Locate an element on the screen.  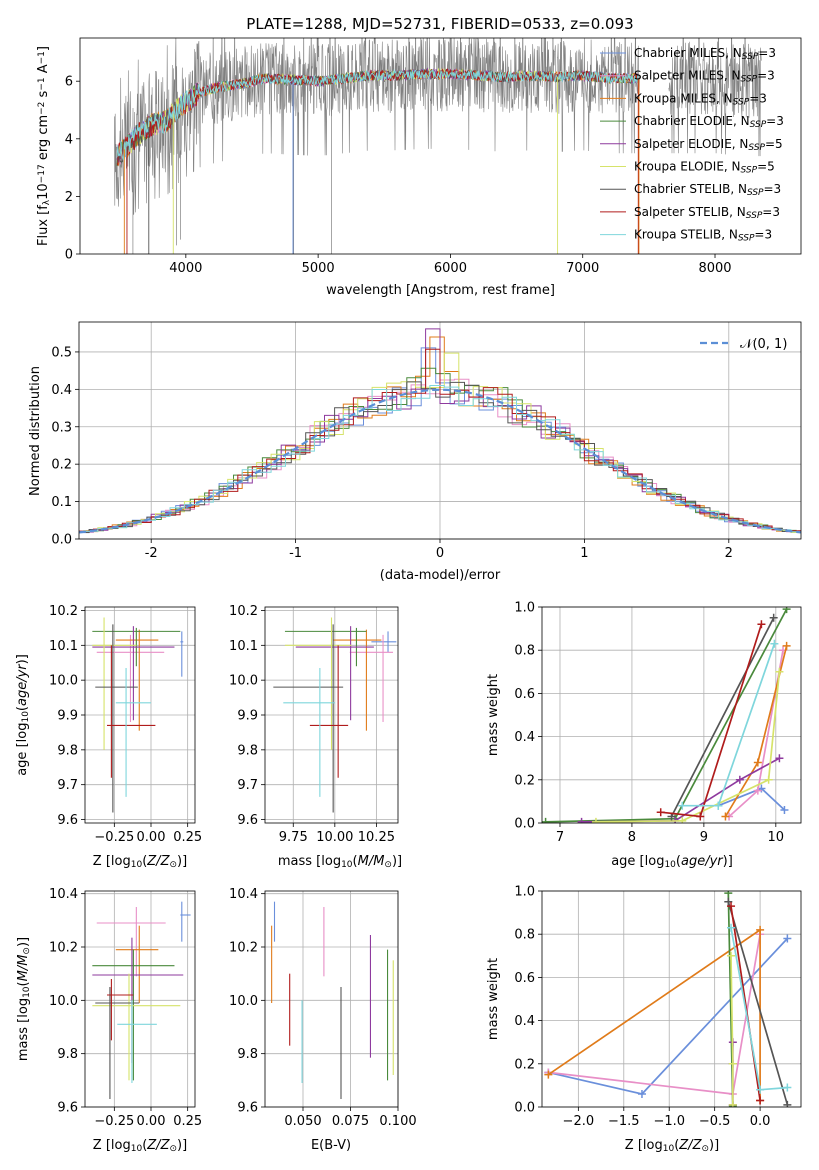
errorbars-age_vs_mass is located at coordinates (335, 715).